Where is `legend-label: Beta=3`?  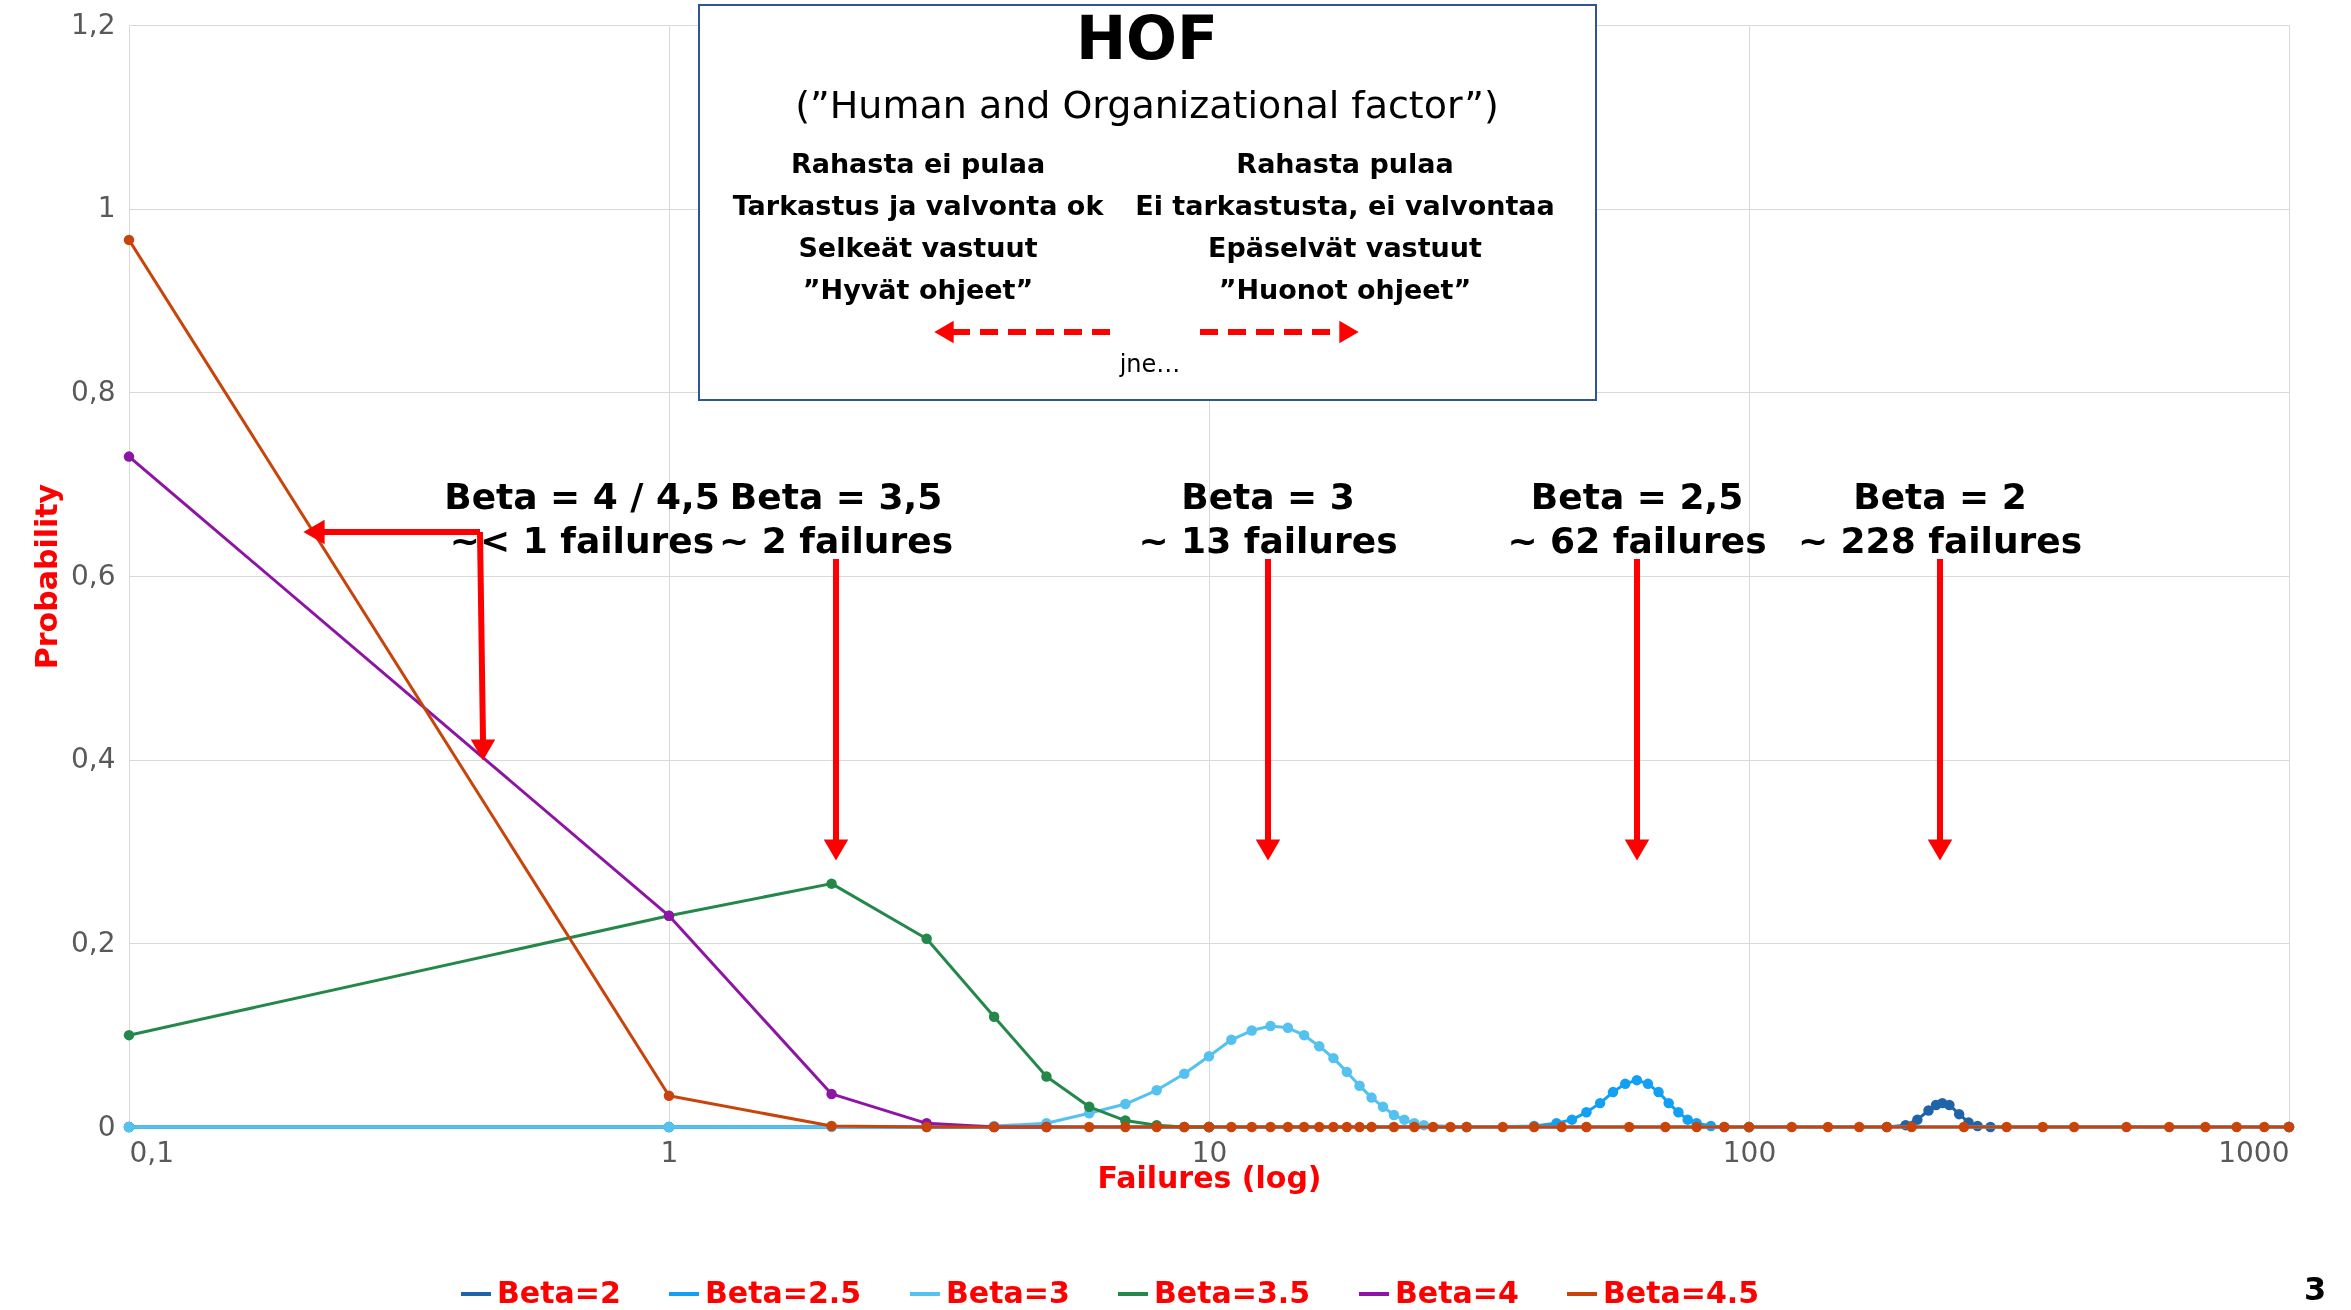 legend-label: Beta=3 is located at coordinates (1008, 1292).